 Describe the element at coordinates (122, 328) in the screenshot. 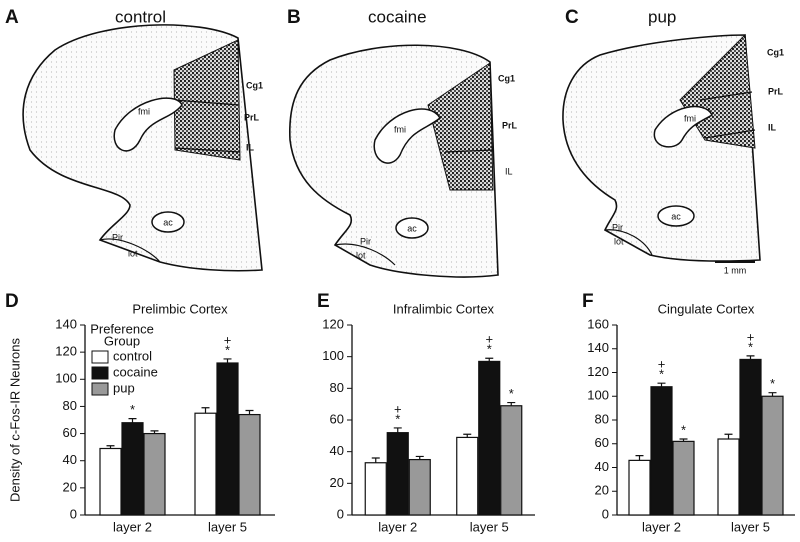

I see `legend-title: Preference` at that location.